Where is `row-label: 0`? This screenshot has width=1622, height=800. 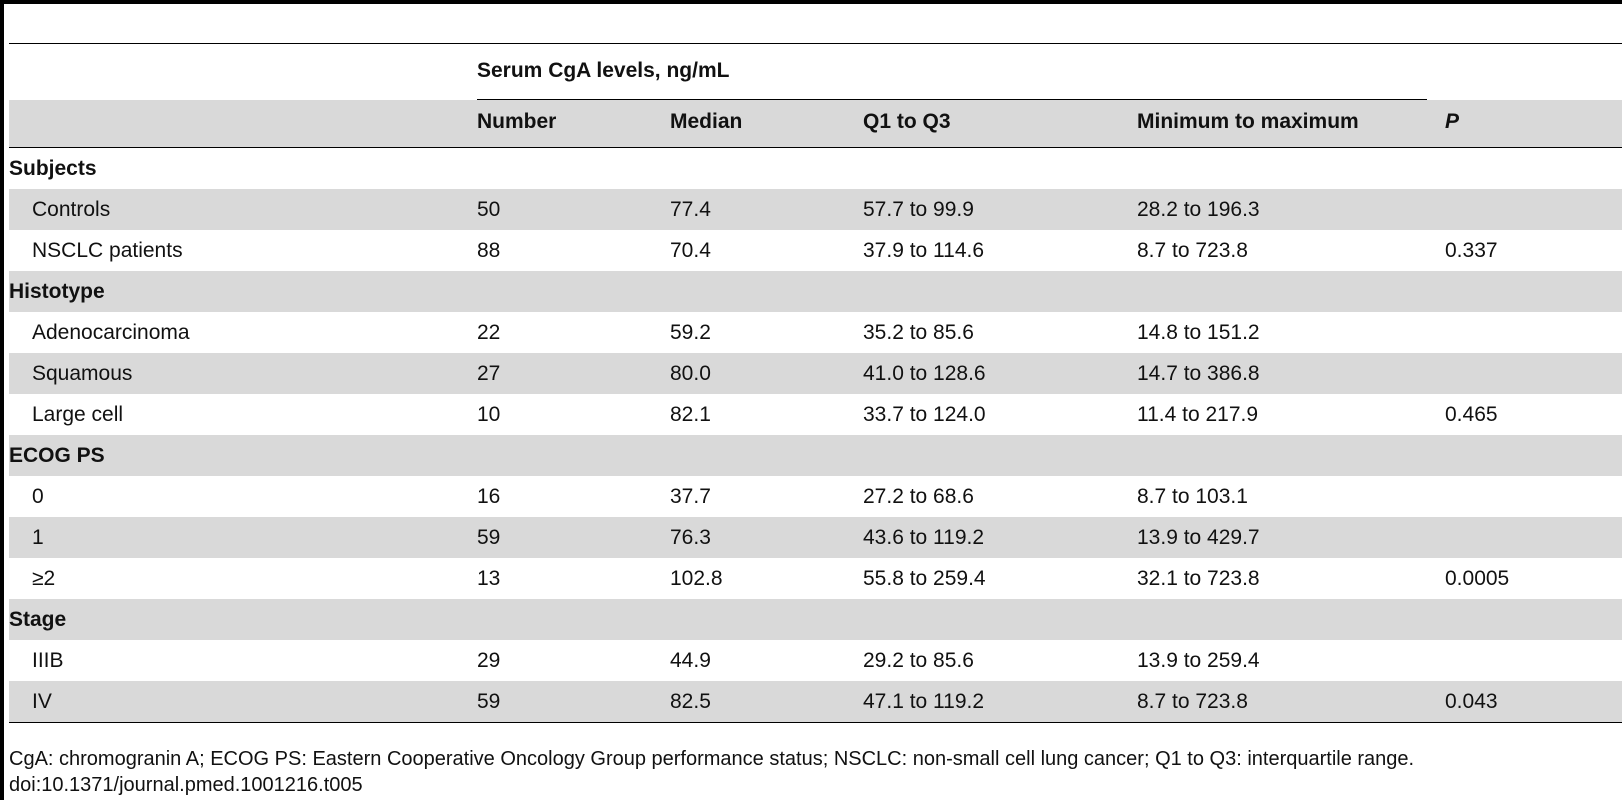 row-label: 0 is located at coordinates (38, 496).